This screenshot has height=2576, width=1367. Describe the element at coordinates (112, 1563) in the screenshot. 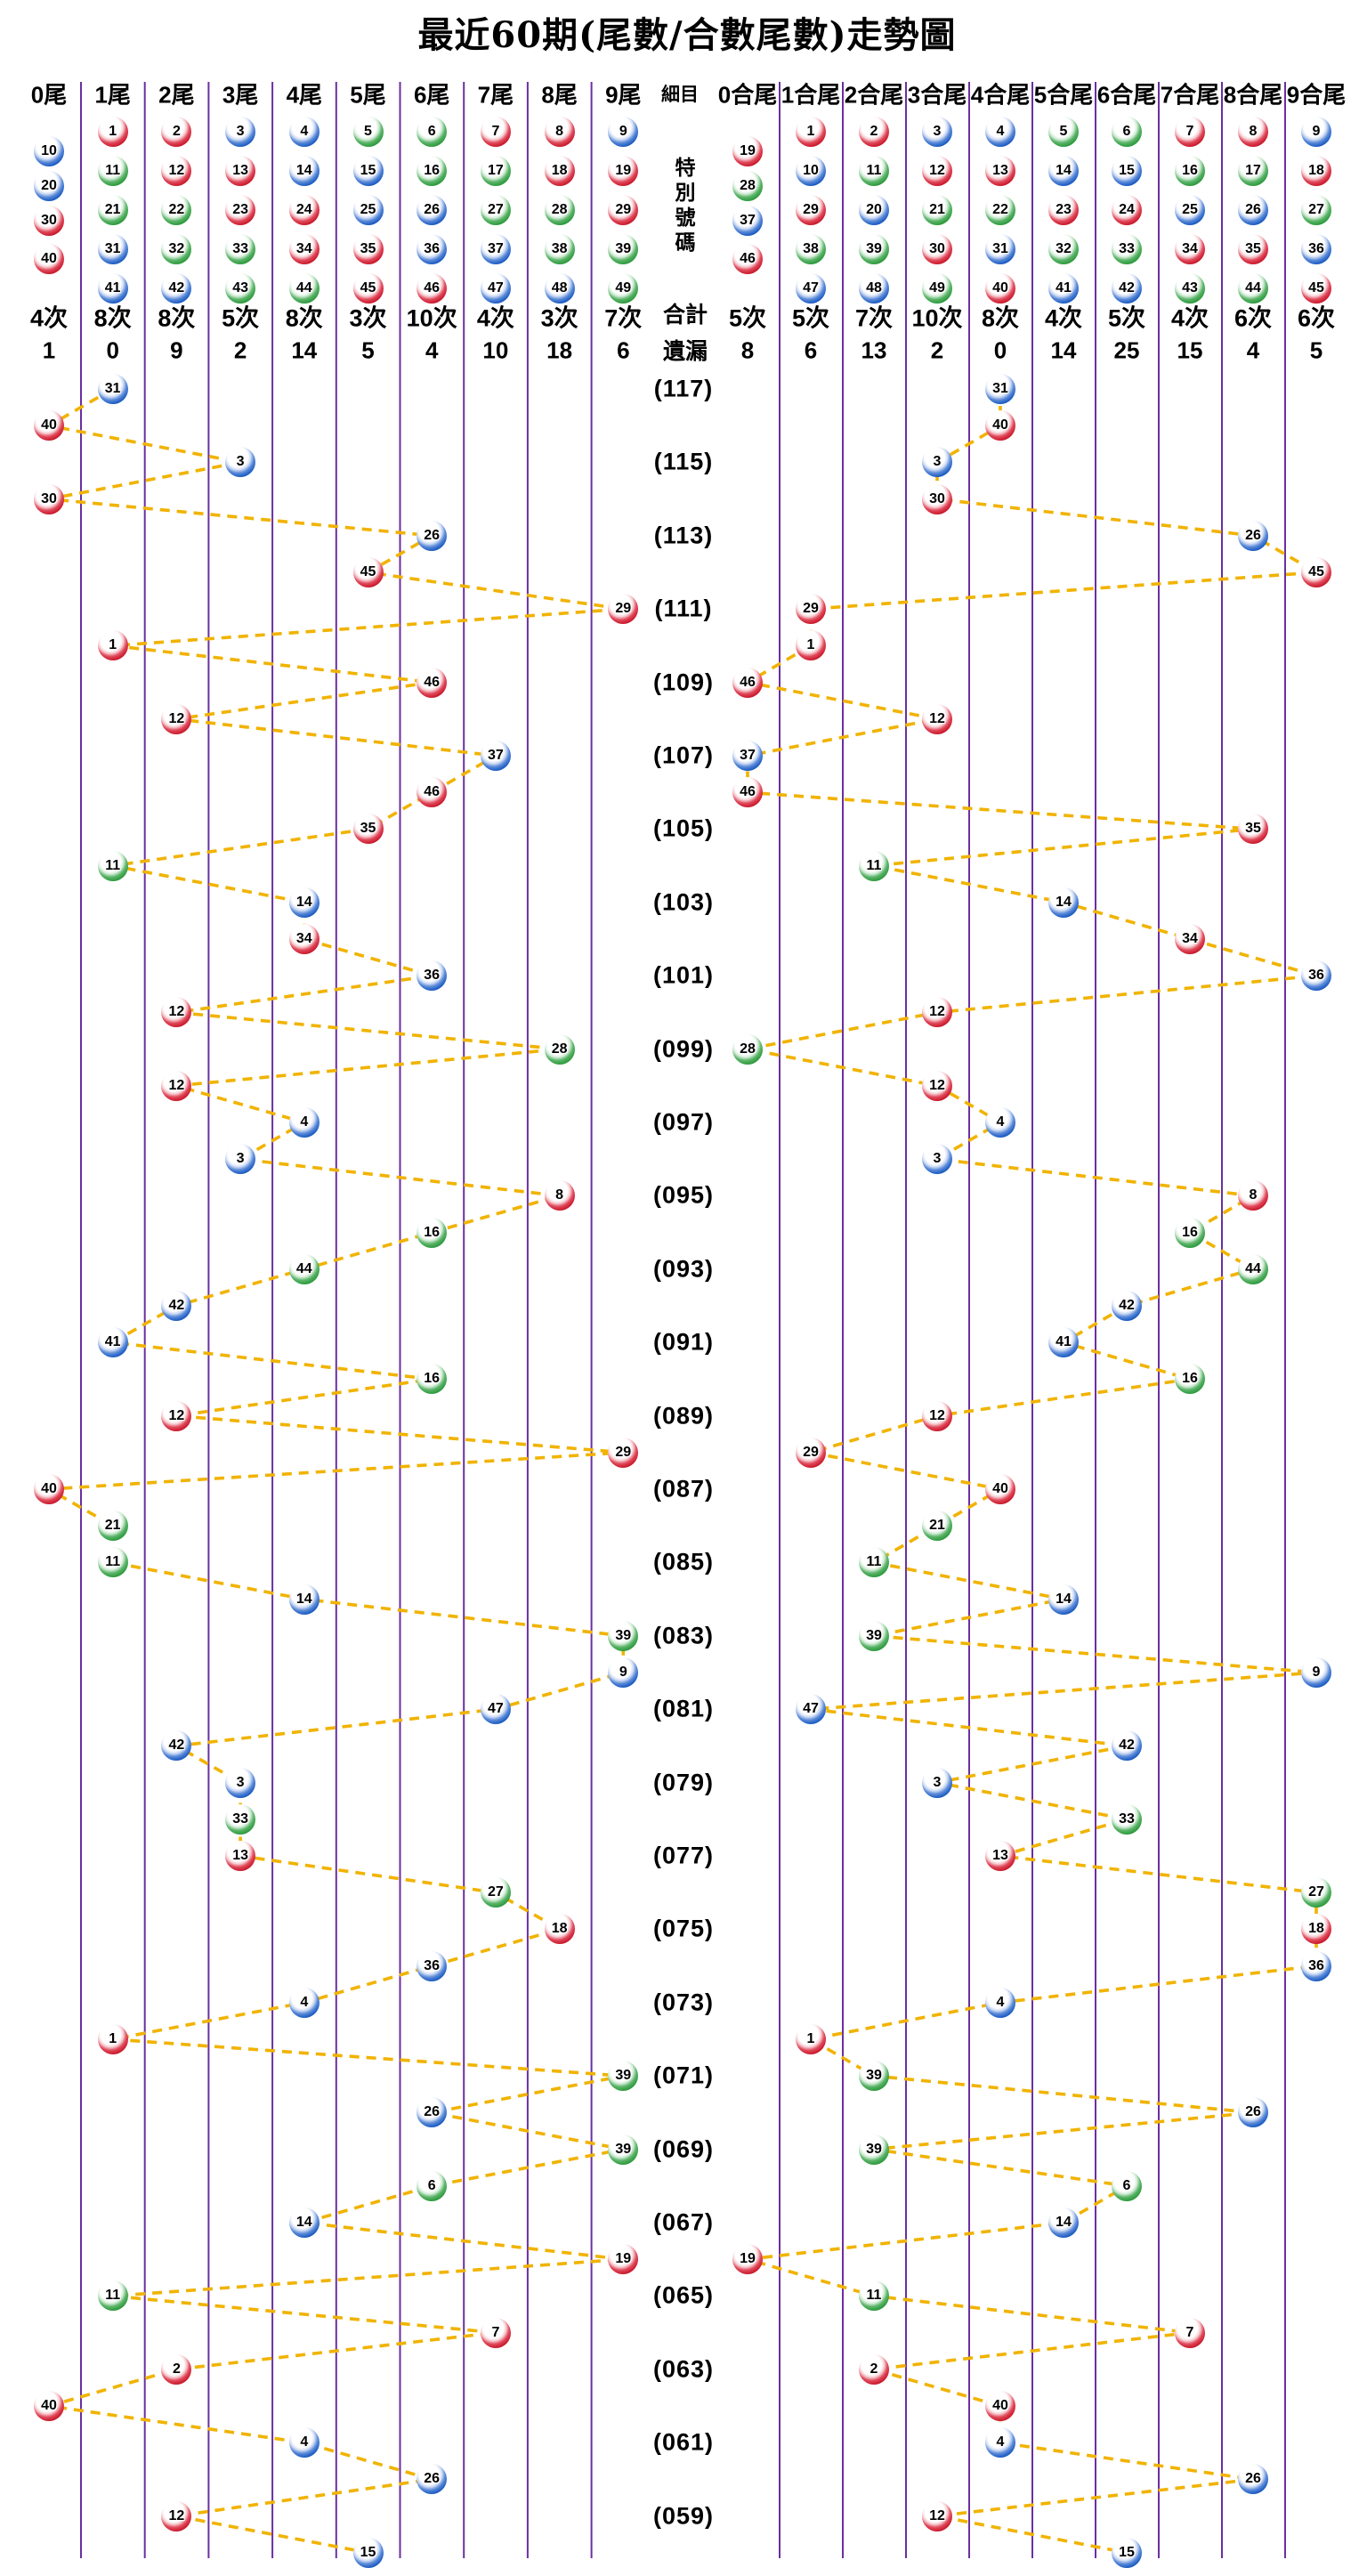

I see `chart-ball-left: 11` at that location.